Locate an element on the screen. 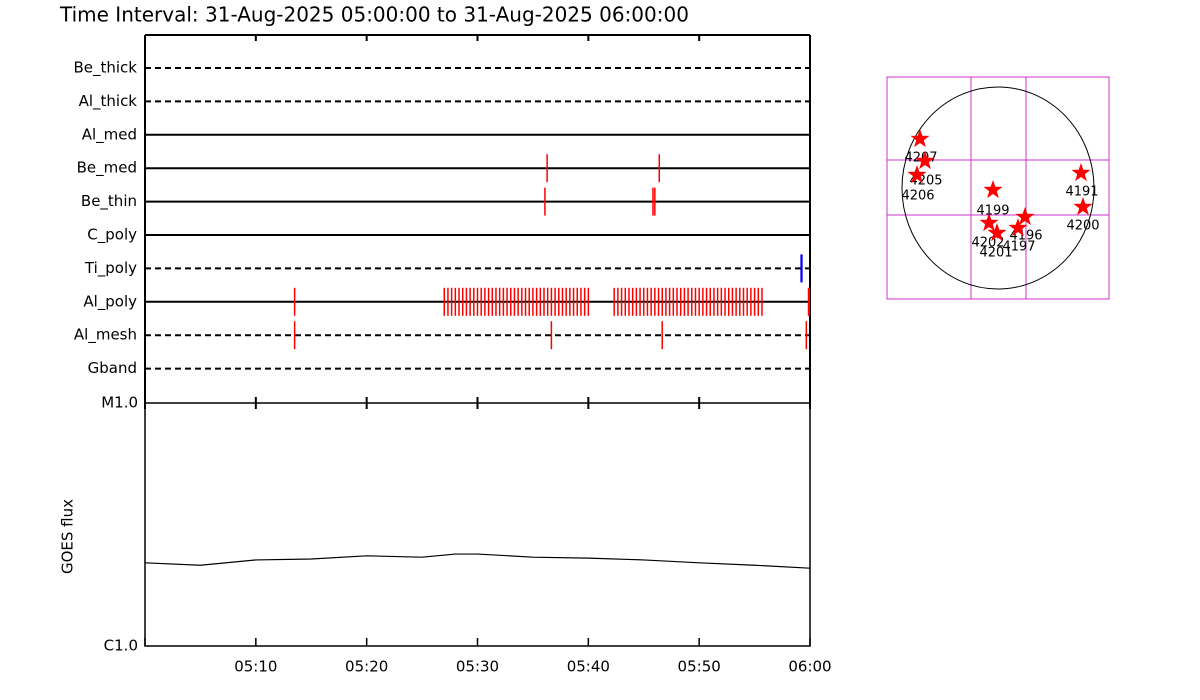 The image size is (1200, 700). region-label: 4199 is located at coordinates (992, 211).